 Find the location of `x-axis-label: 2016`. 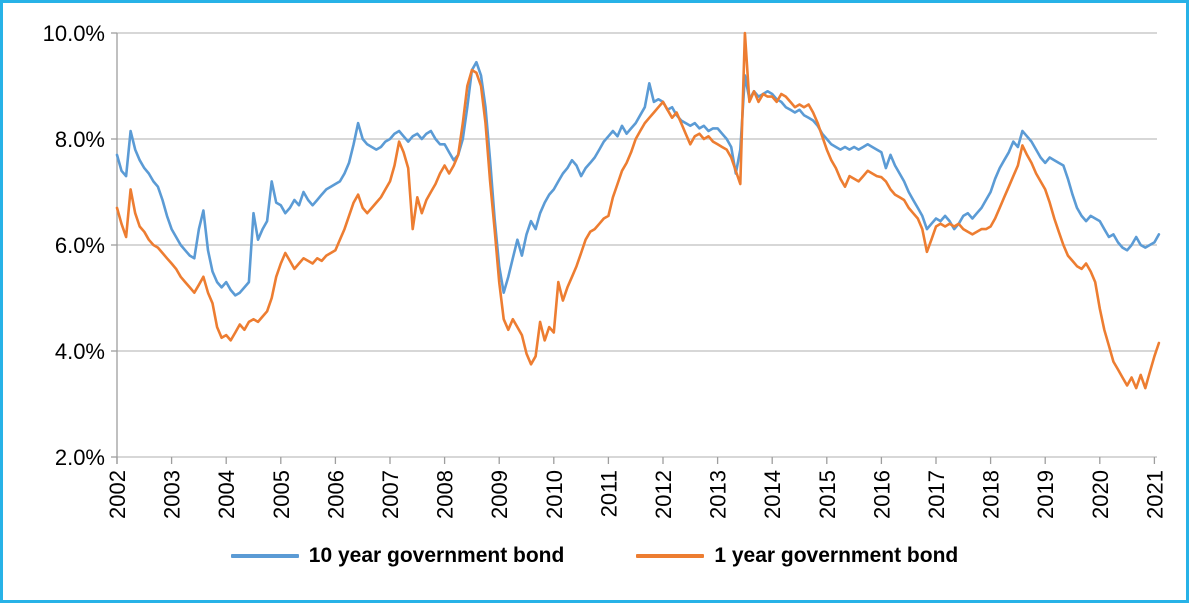

x-axis-label: 2016 is located at coordinates (881, 494).